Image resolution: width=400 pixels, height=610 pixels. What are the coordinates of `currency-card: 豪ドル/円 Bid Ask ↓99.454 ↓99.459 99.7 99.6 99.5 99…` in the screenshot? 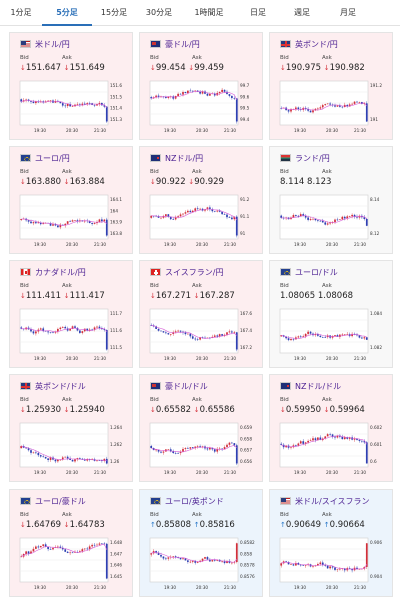 It's located at (201, 86).